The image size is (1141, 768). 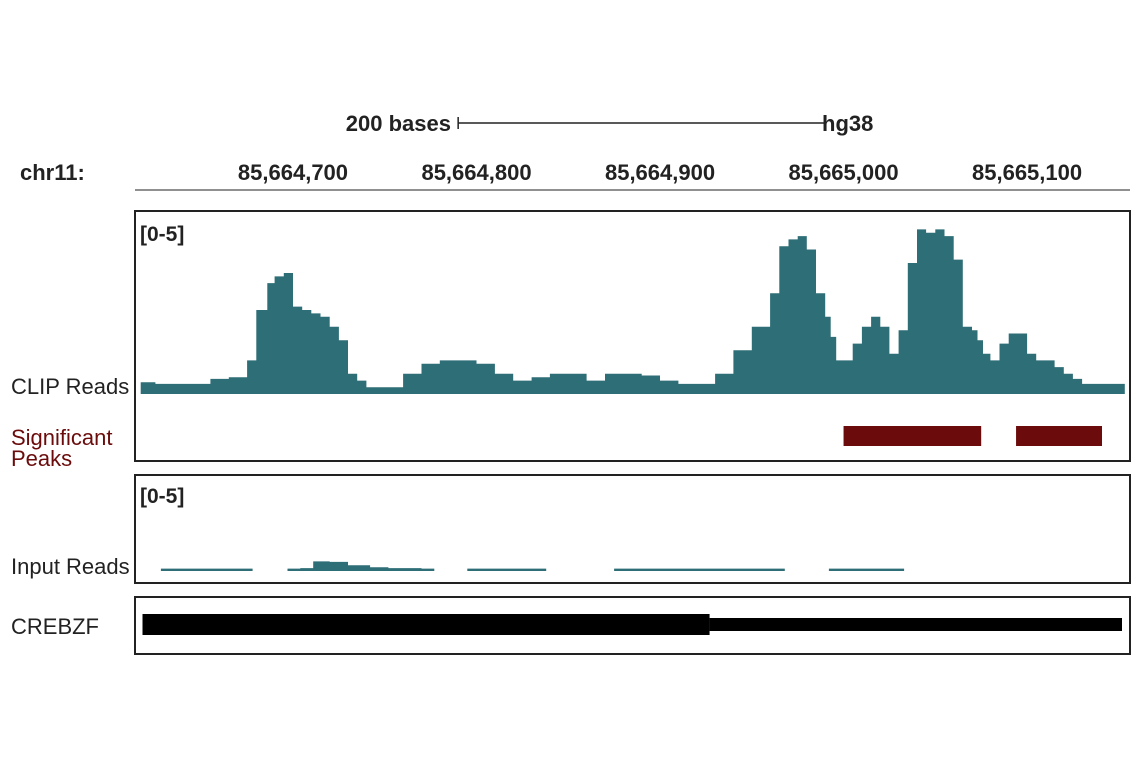 I want to click on assembly-label: hg38, so click(x=847, y=123).